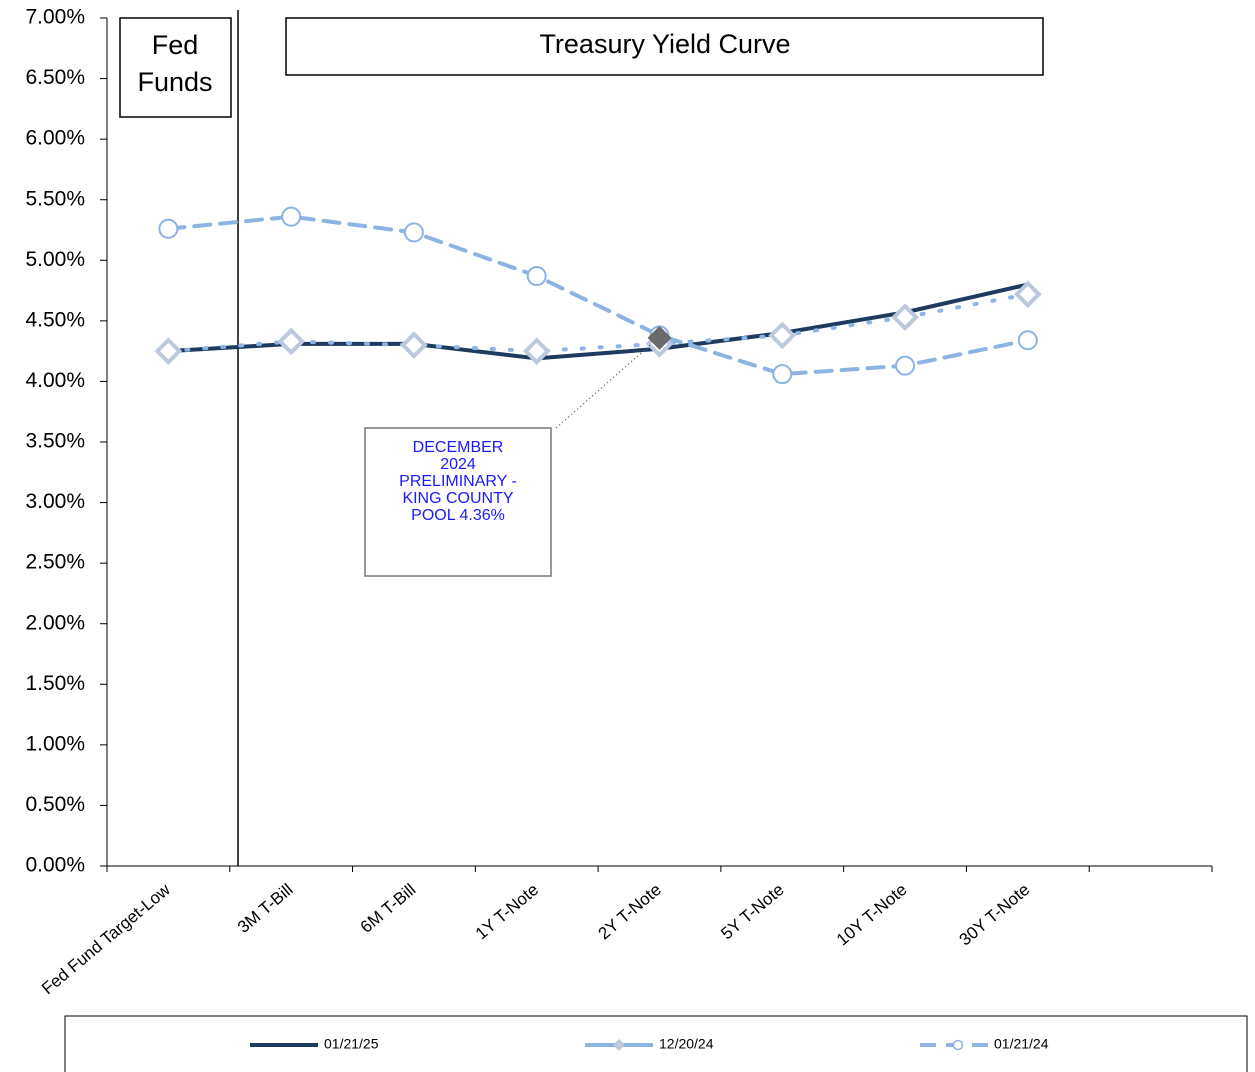 This screenshot has width=1255, height=1072. Describe the element at coordinates (458, 464) in the screenshot. I see `annotation-text: 2024` at that location.